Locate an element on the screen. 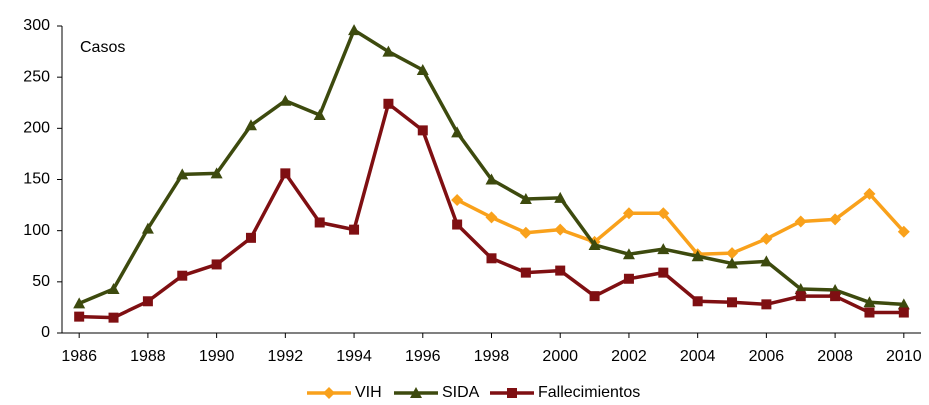 The width and height of the screenshot is (929, 405). x-tick-label: 1992 is located at coordinates (286, 356).